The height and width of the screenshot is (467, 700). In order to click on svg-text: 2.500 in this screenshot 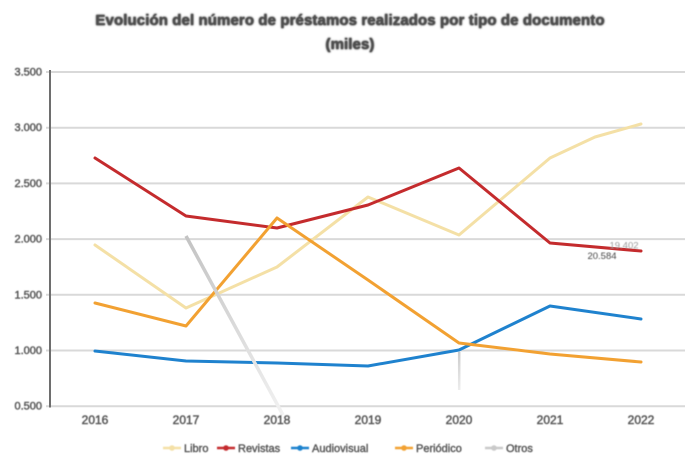, I will do `click(28, 184)`.